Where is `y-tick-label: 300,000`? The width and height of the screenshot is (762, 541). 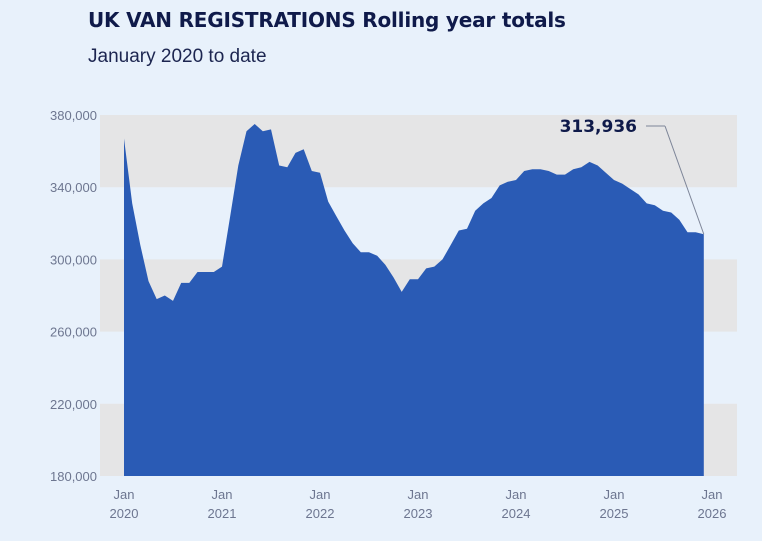
y-tick-label: 300,000 is located at coordinates (73, 259).